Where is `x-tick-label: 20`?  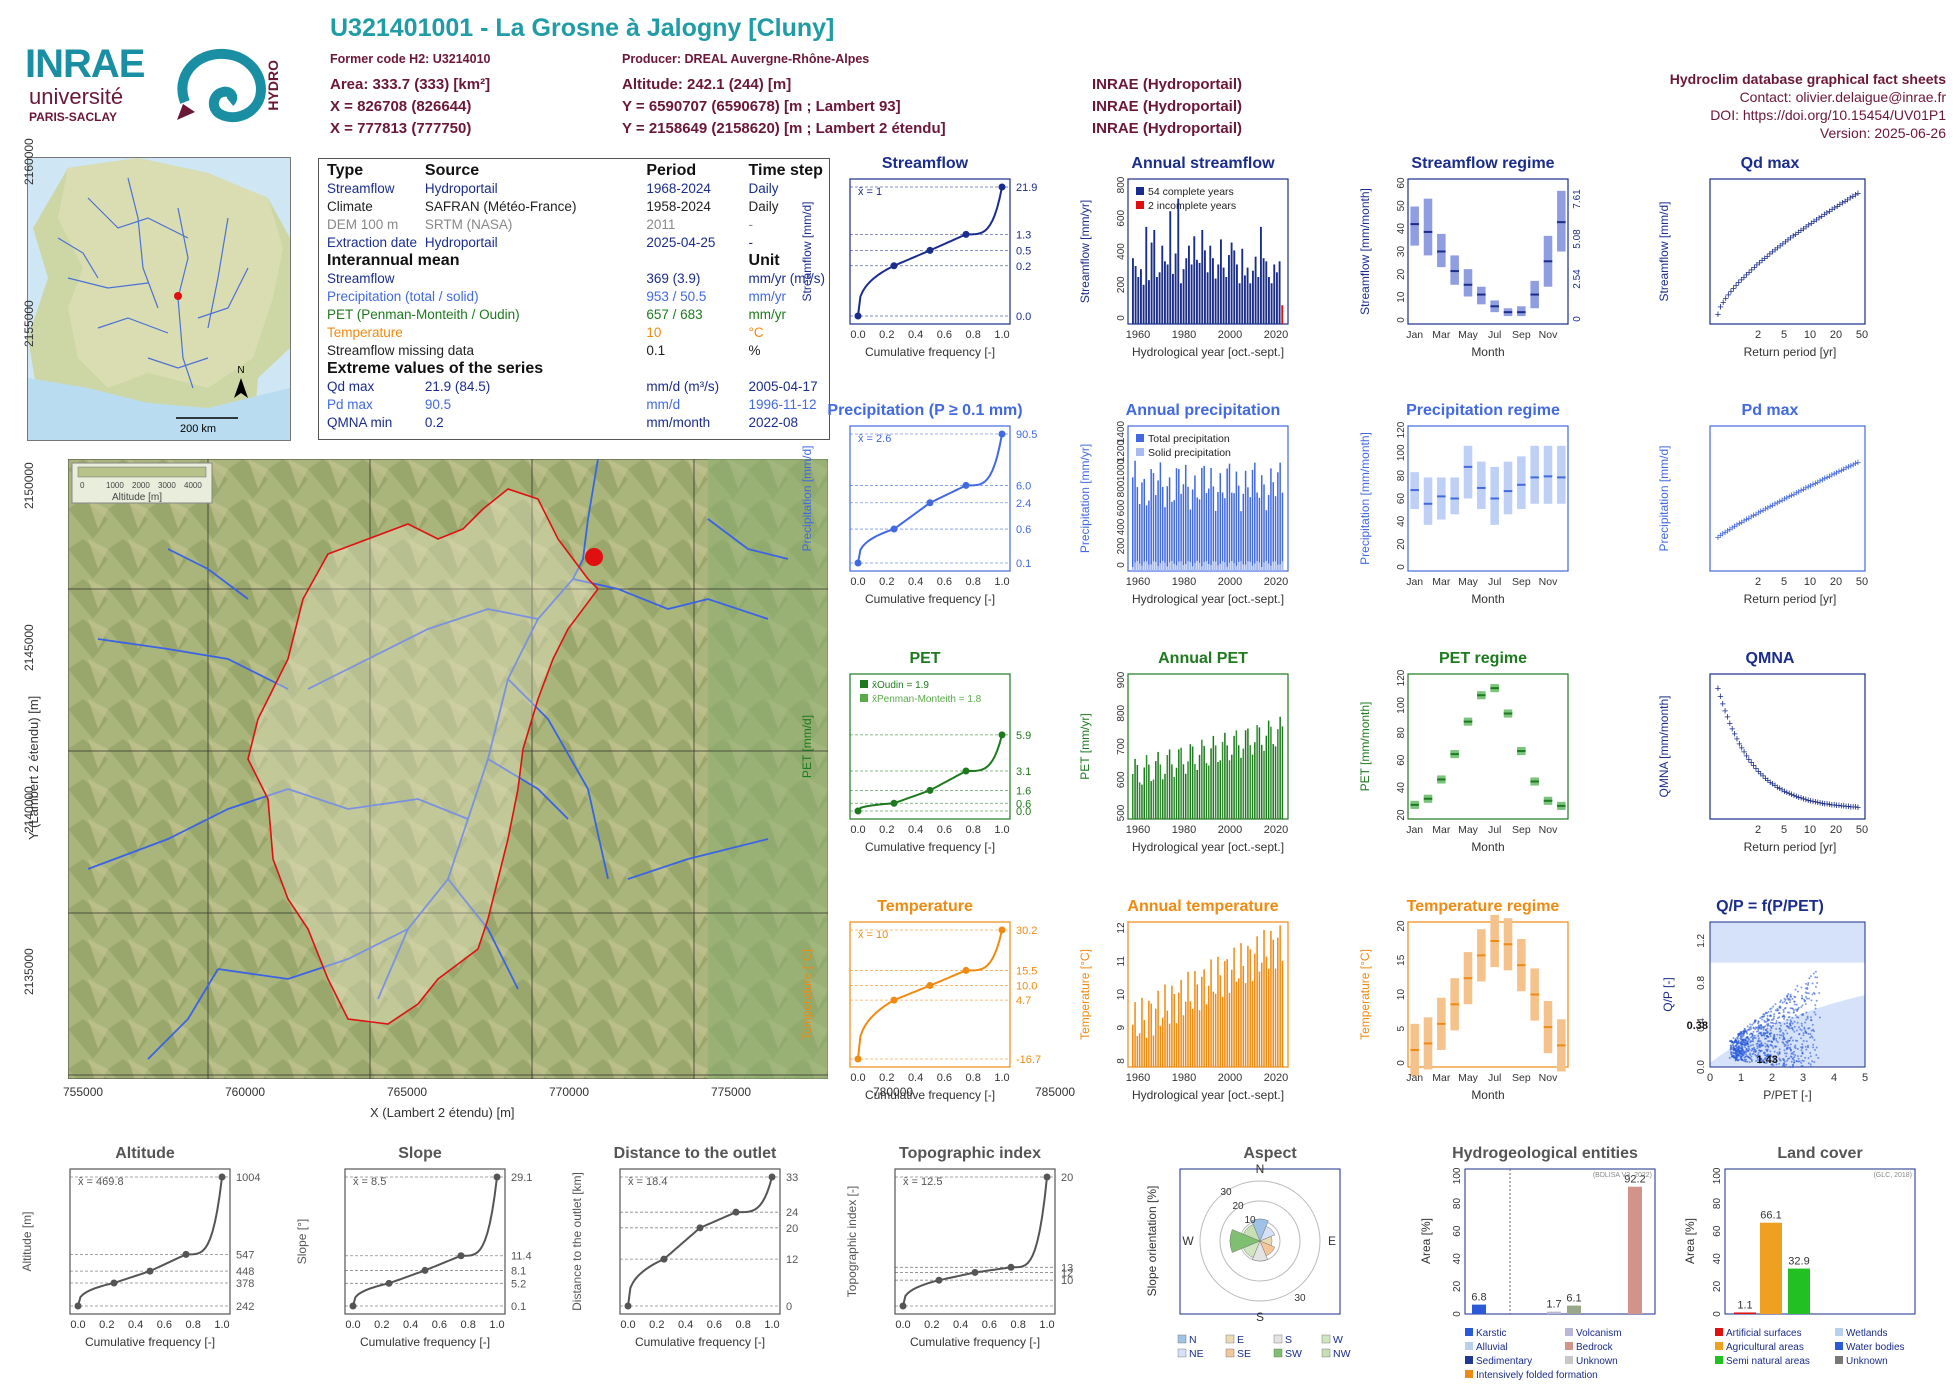 x-tick-label: 20 is located at coordinates (1836, 830).